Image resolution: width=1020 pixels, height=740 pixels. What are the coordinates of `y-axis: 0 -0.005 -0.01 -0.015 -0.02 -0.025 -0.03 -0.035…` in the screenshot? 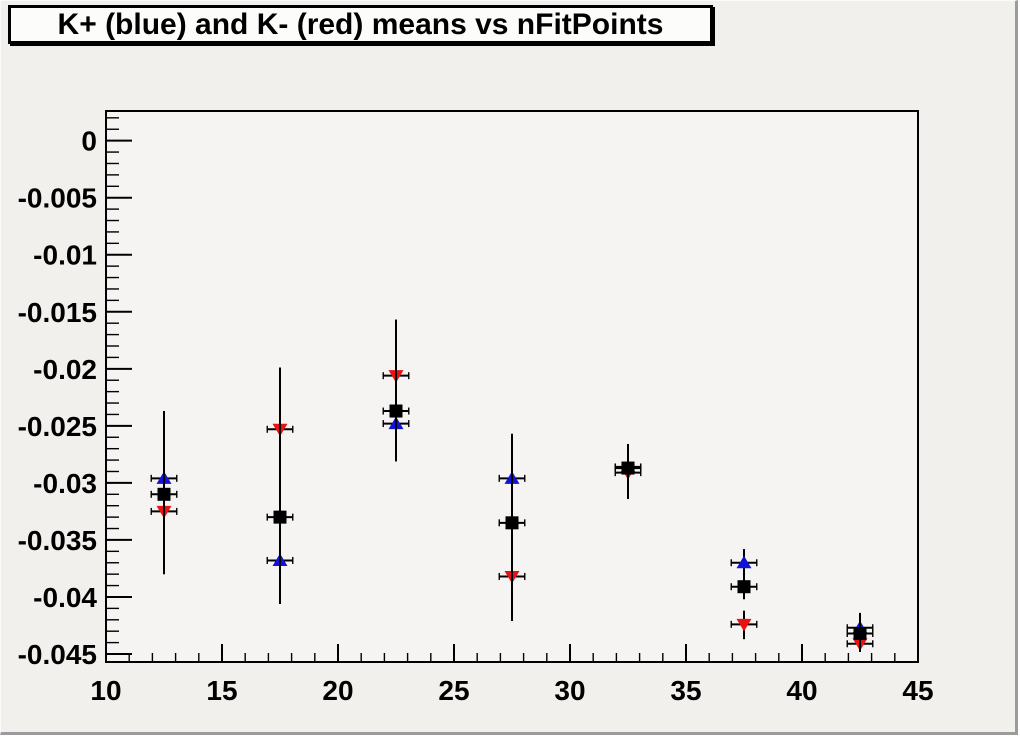 It's located at (75, 393).